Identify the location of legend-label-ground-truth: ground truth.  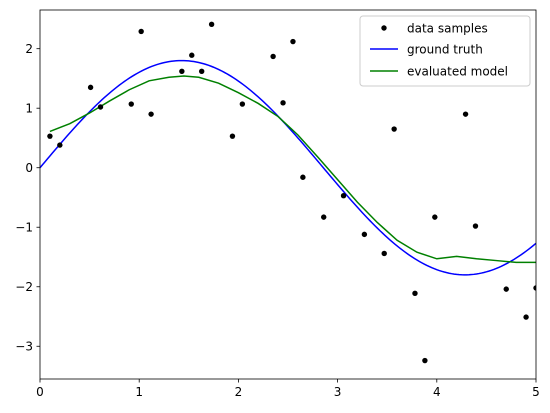
(445, 49).